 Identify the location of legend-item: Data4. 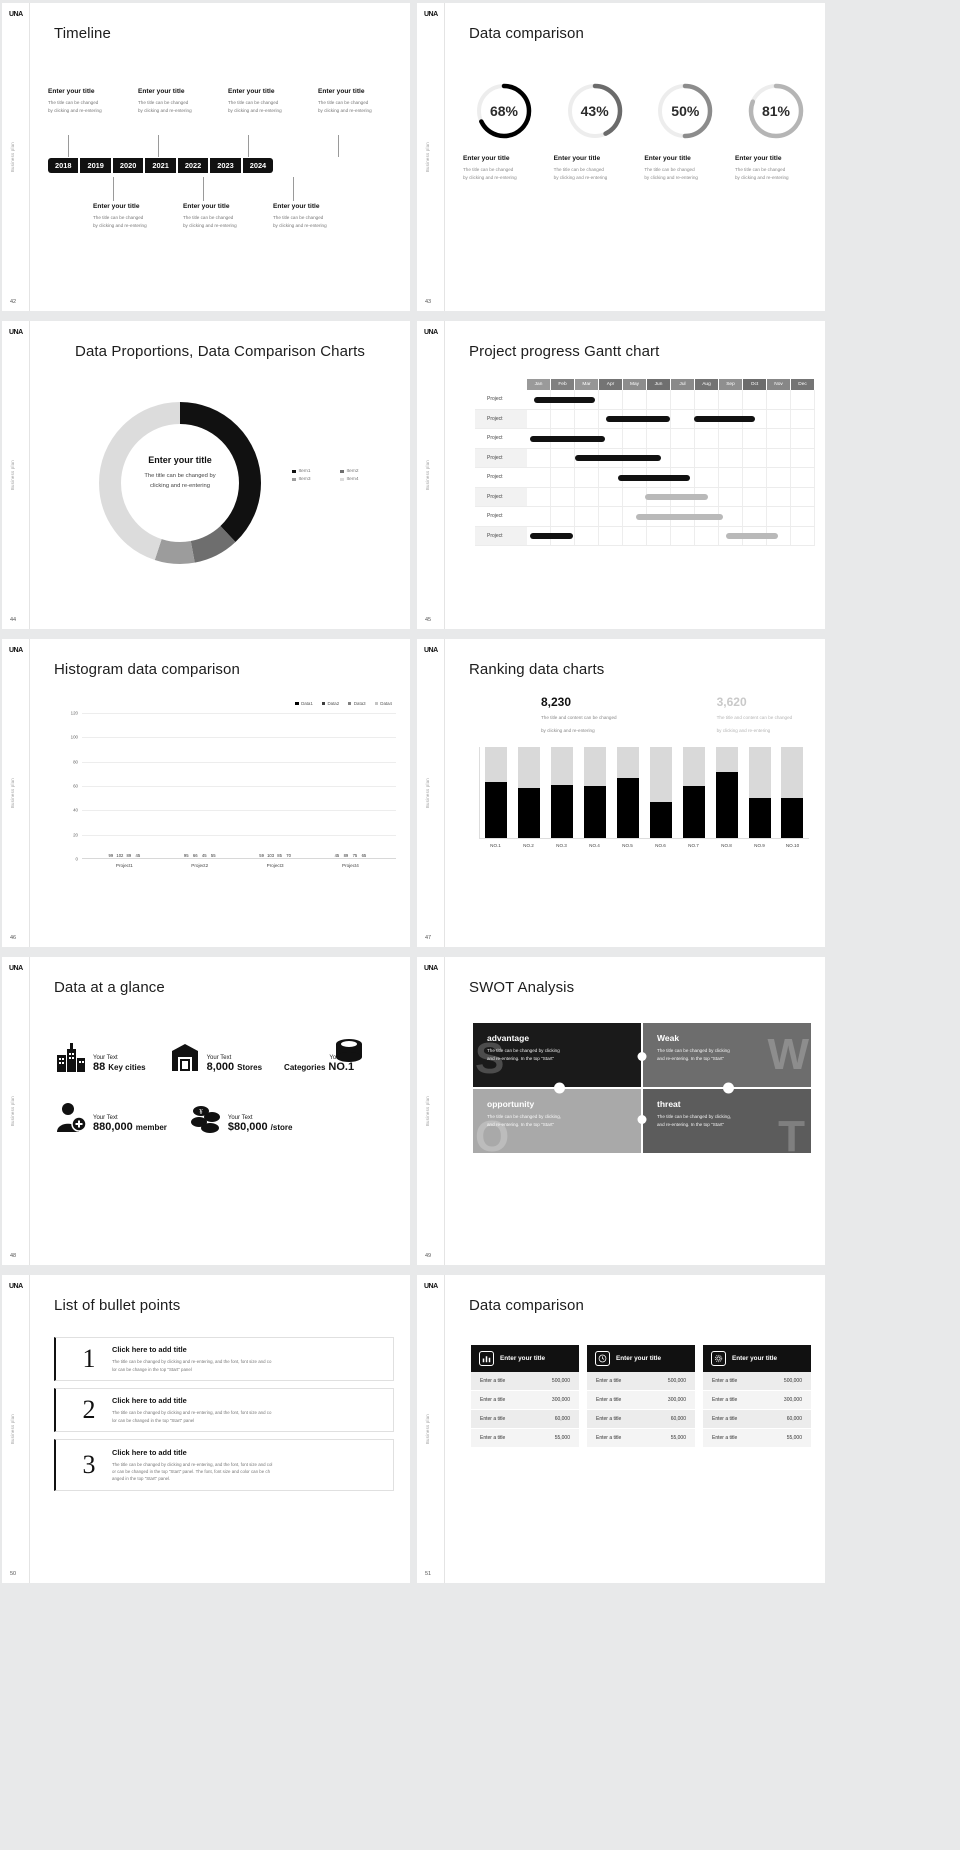
(383, 703).